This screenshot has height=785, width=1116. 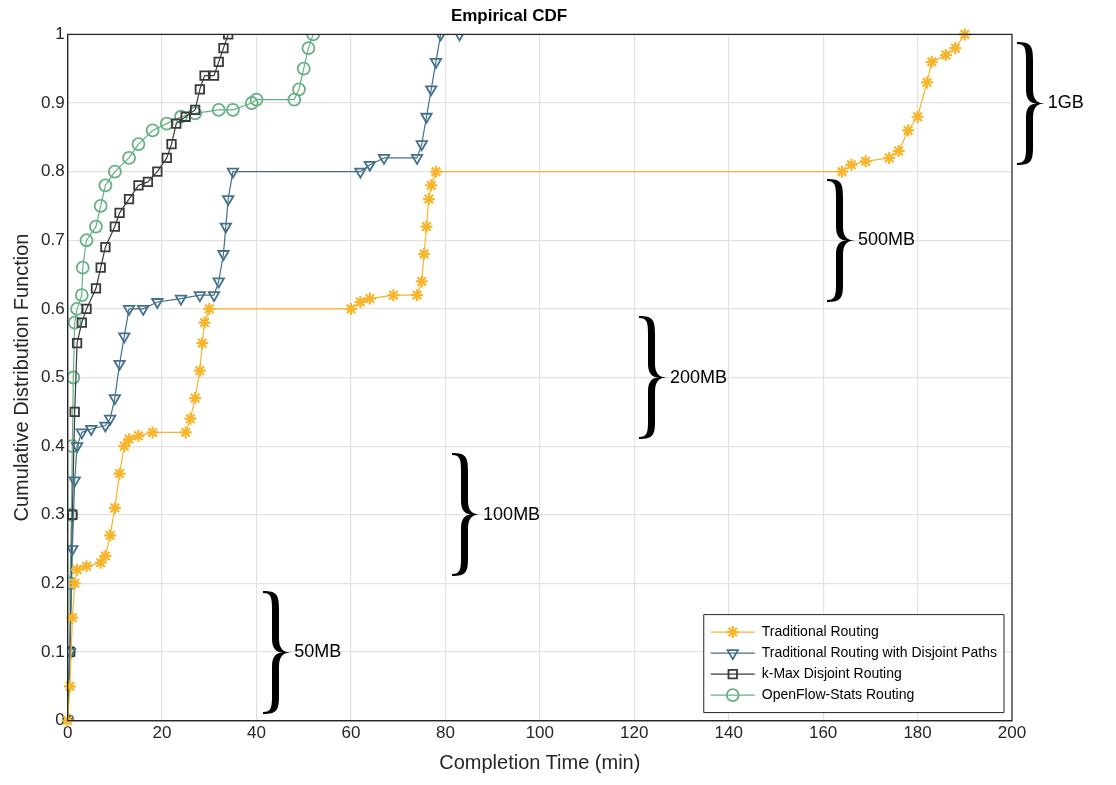 I want to click on y-axis-title: Cumulative Distribution Function, so click(x=20, y=377).